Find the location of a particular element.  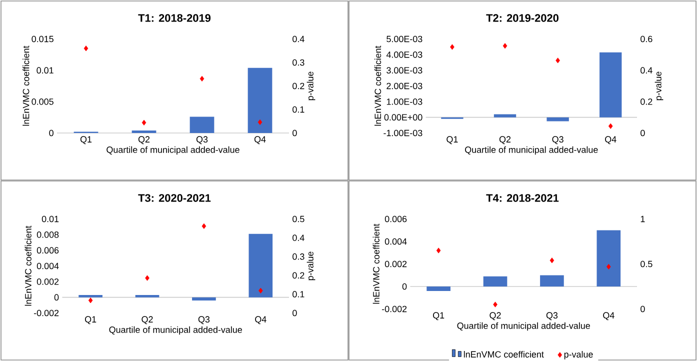

legend-label: lnEnVMC coefficient is located at coordinates (504, 354).